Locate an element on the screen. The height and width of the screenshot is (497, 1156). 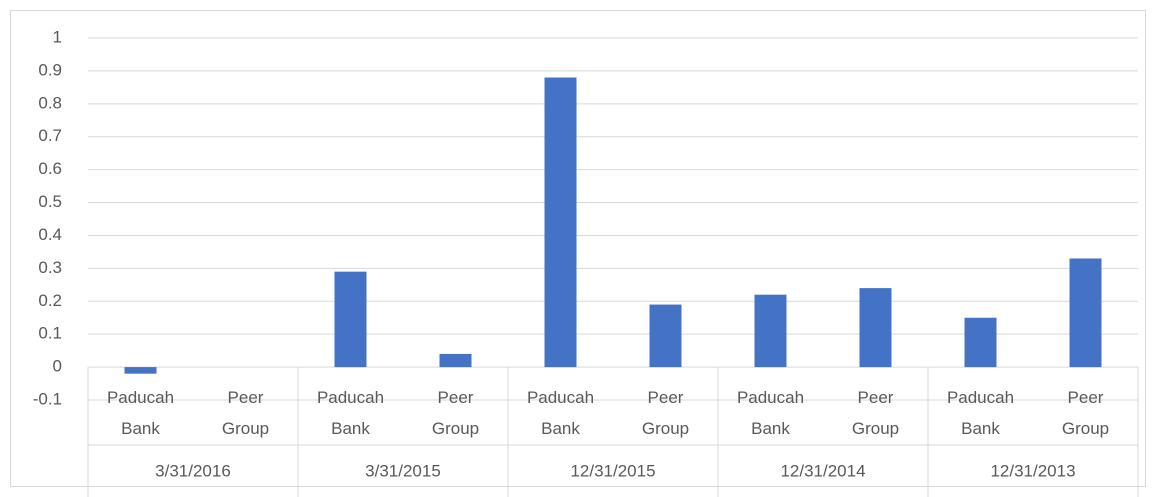
y-tick-label: 0.3 is located at coordinates (50, 267).